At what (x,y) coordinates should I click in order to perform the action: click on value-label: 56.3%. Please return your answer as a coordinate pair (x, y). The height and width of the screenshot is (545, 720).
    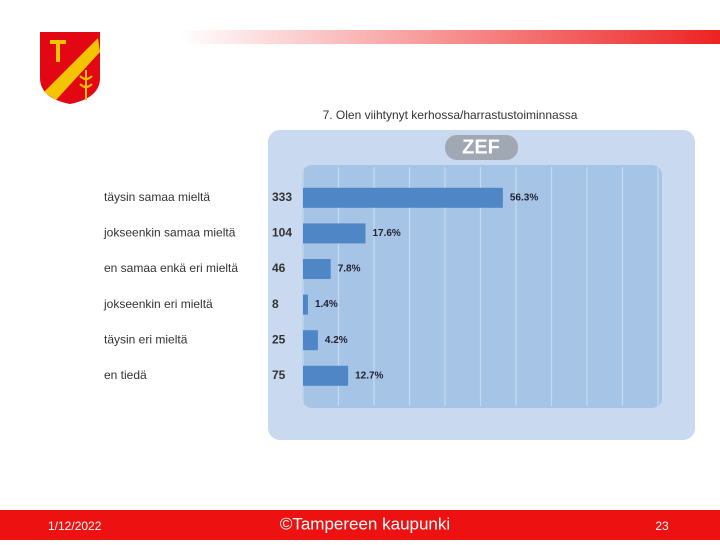
    Looking at the image, I should click on (524, 197).